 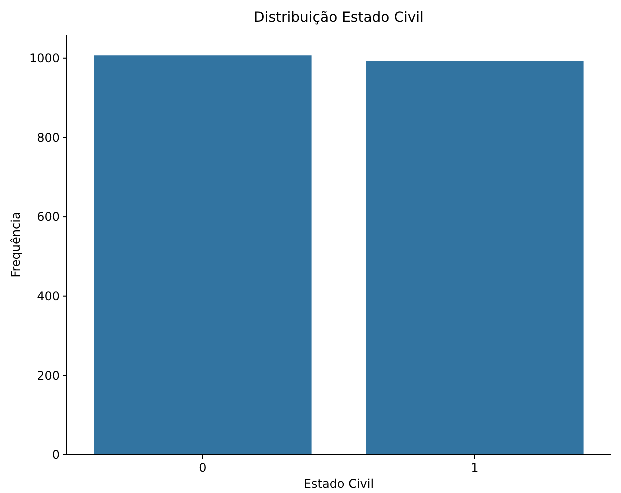 What do you see at coordinates (56, 455) in the screenshot?
I see `y-tick-label: 0` at bounding box center [56, 455].